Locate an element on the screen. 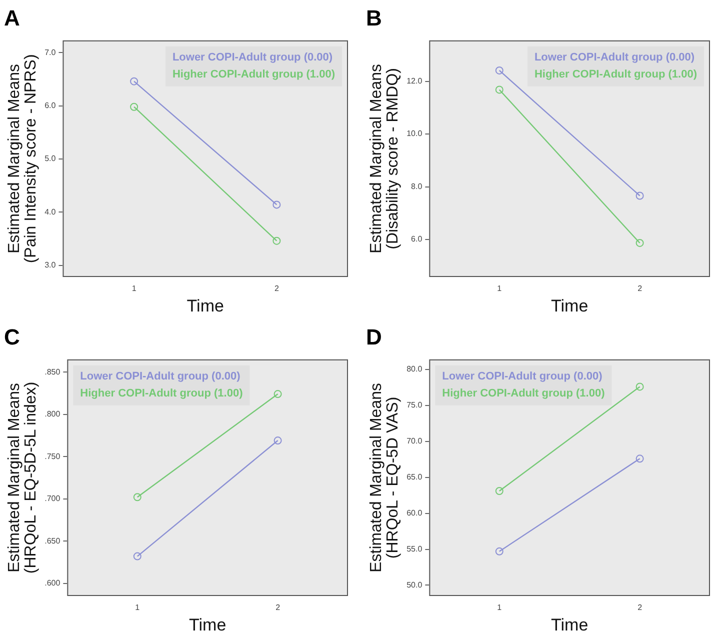 The image size is (724, 639). chart-title: A is located at coordinates (12, 17).